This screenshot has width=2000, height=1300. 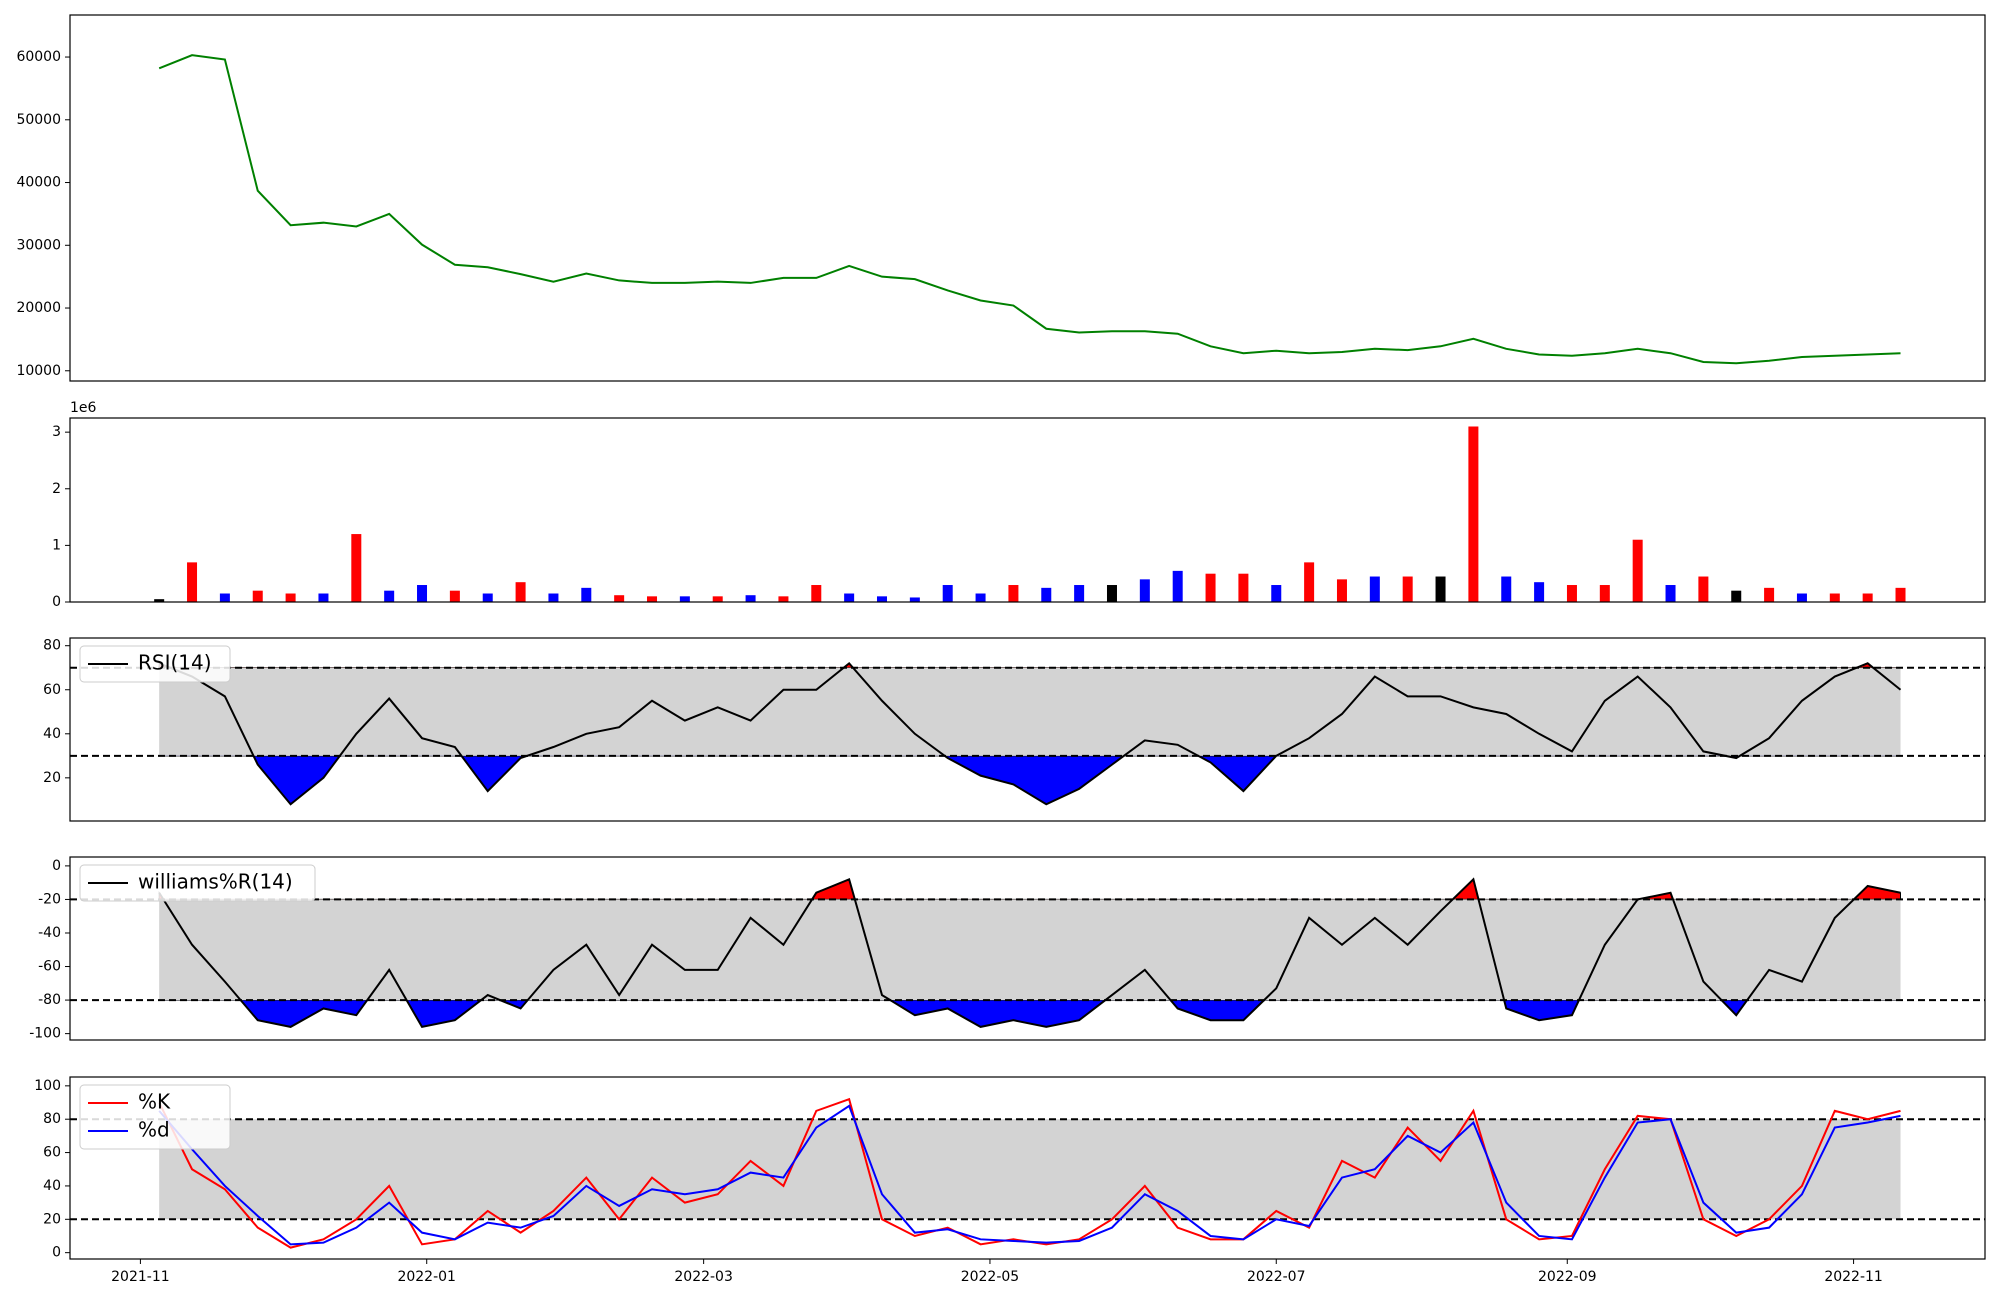 What do you see at coordinates (990, 1277) in the screenshot?
I see `x-tick-label: 2022-05` at bounding box center [990, 1277].